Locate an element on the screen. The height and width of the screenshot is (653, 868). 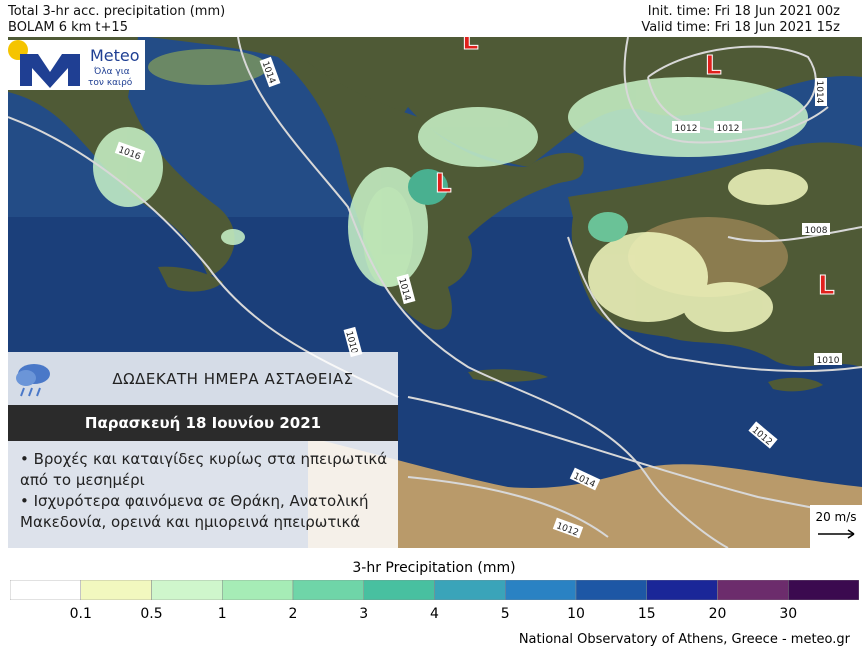
wind-scale: 20 m/s is located at coordinates (836, 526).